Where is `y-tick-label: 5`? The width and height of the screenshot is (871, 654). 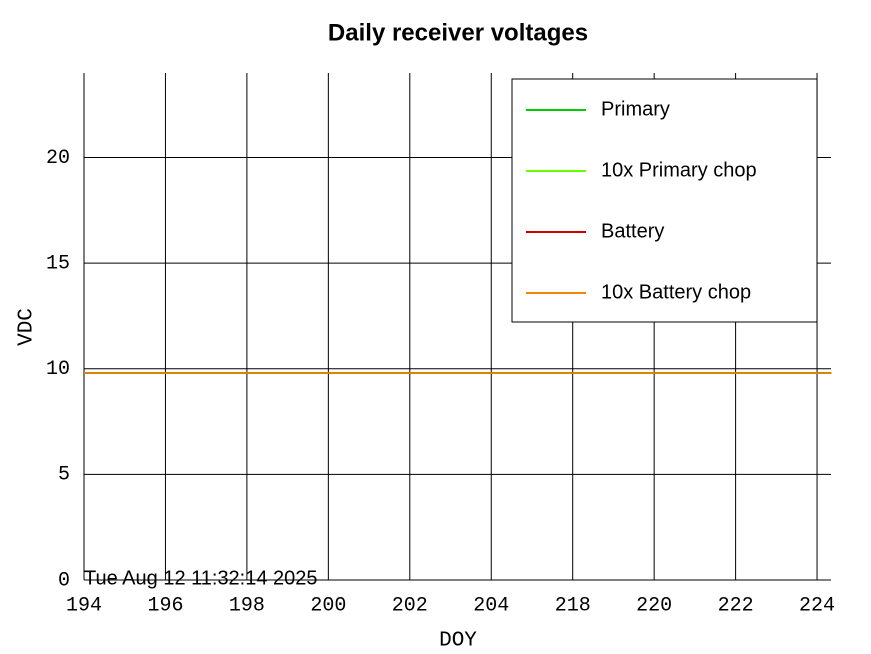
y-tick-label: 5 is located at coordinates (64, 475).